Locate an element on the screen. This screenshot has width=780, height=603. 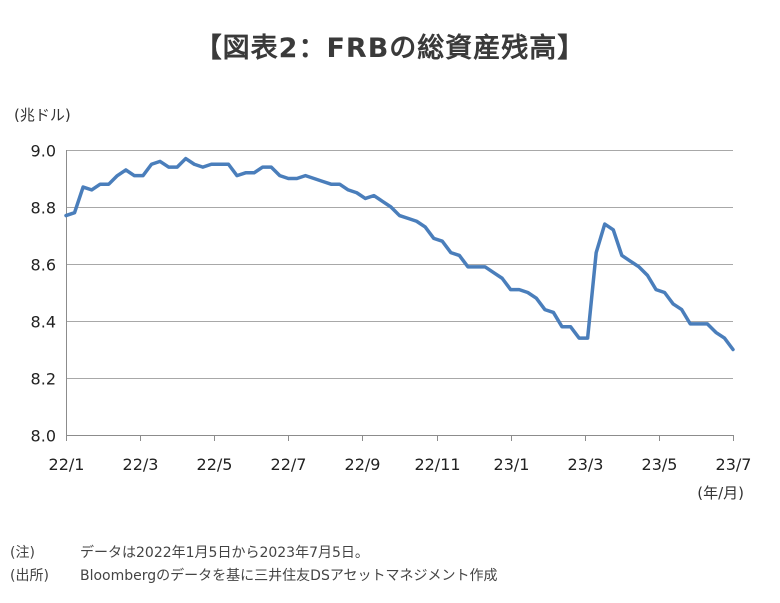
y-tick-label: 8.0 is located at coordinates (43, 436).